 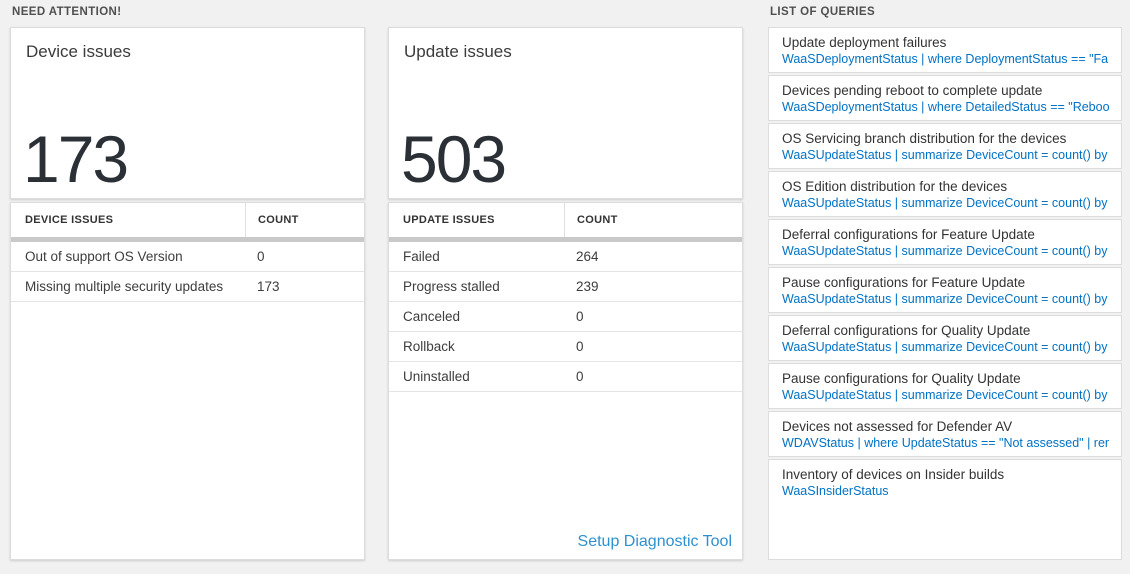 I want to click on row-label: Uninstalled, so click(x=436, y=376).